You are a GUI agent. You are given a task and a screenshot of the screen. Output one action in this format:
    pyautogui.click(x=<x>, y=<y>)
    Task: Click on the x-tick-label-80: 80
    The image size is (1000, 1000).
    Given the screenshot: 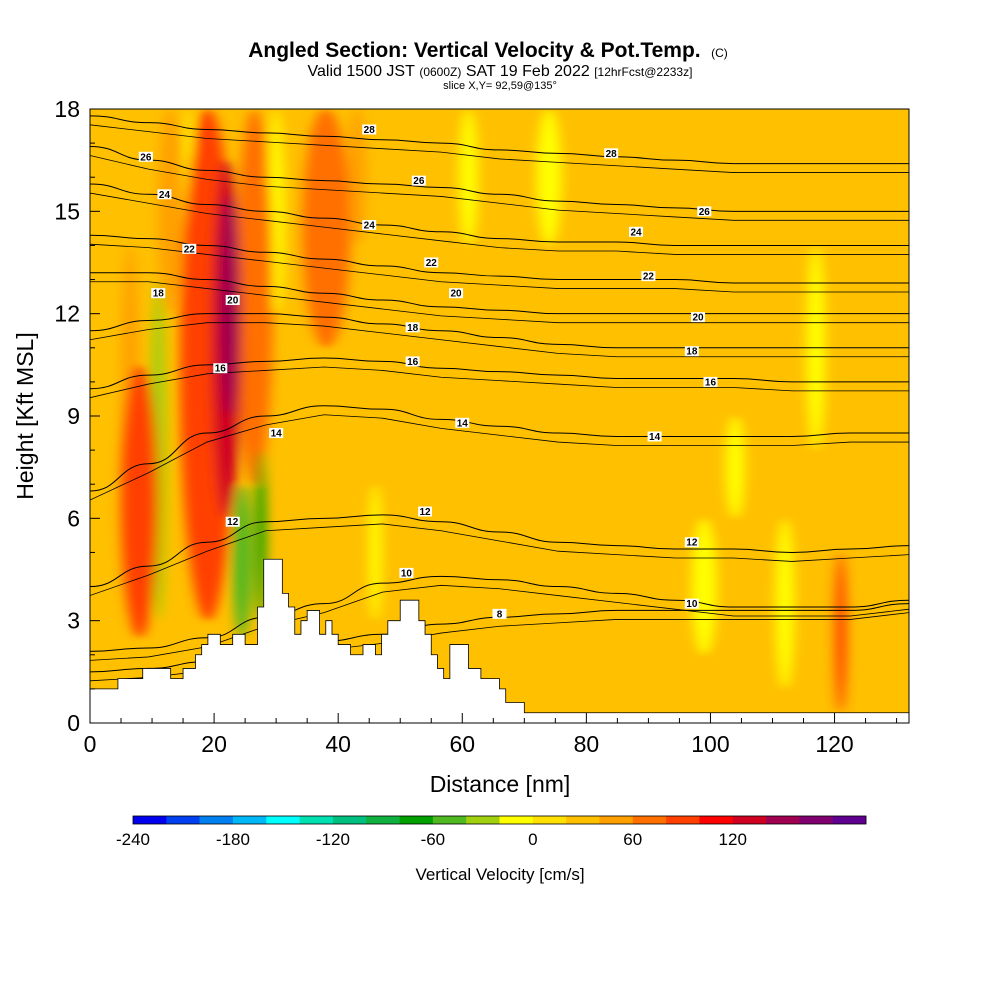 What is the action you would take?
    pyautogui.click(x=587, y=744)
    